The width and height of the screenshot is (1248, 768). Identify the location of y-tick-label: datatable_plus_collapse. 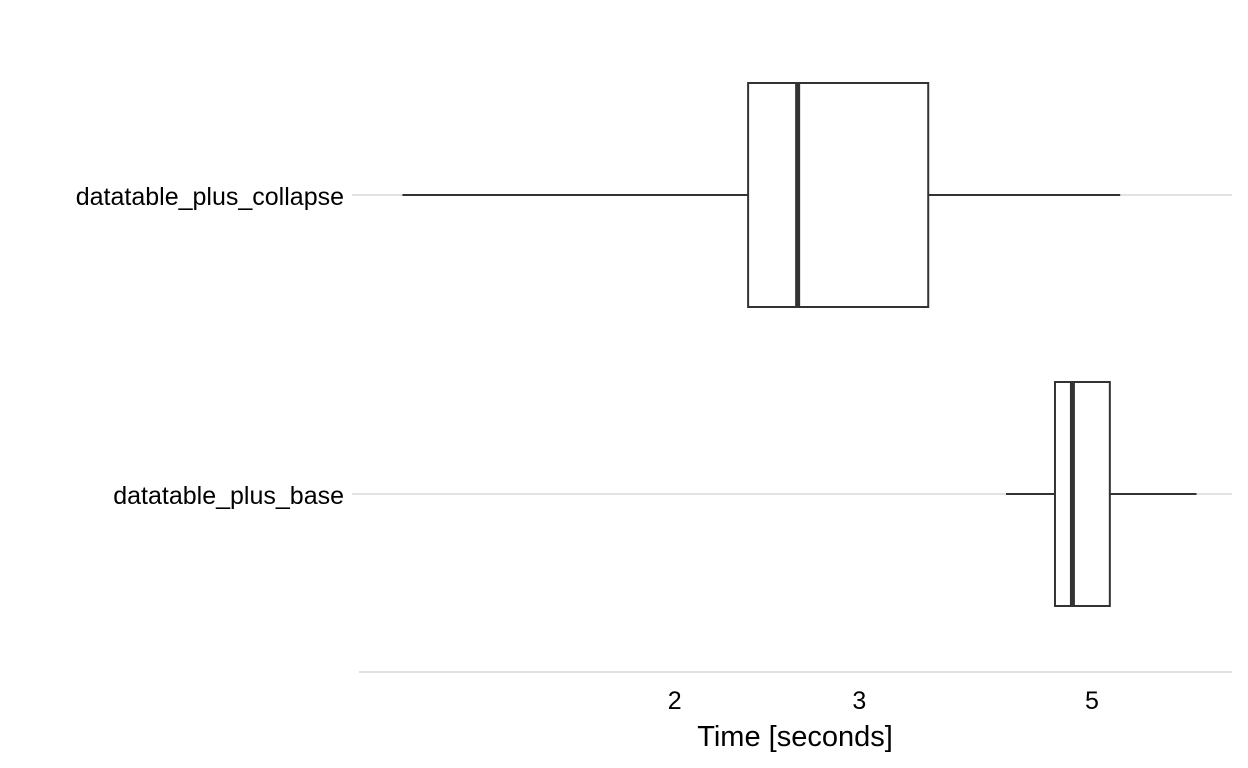
(210, 197).